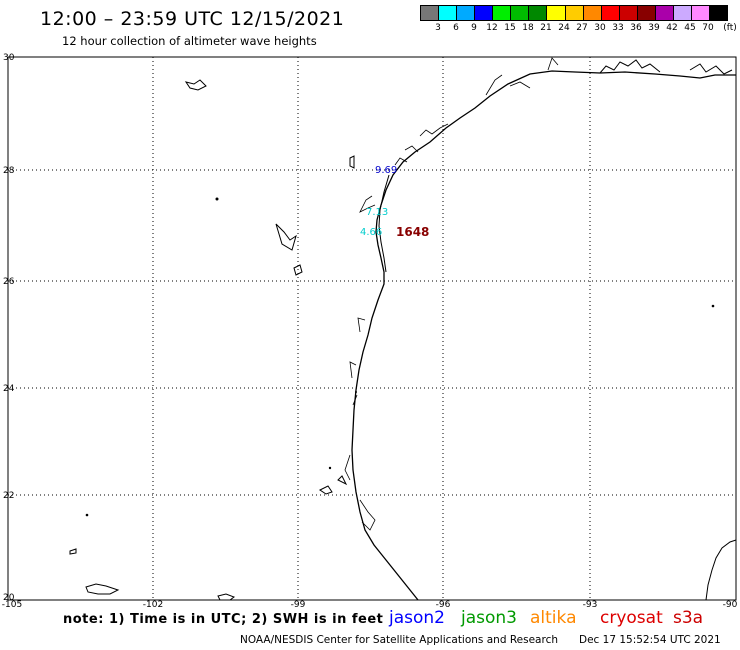 This screenshot has width=740, height=650. Describe the element at coordinates (417, 618) in the screenshot. I see `satellite-label-jason2: jason2` at that location.